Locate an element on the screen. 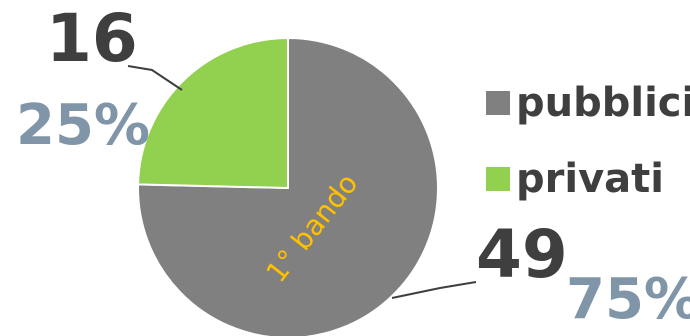  legend-label-privati: privati is located at coordinates (590, 179).